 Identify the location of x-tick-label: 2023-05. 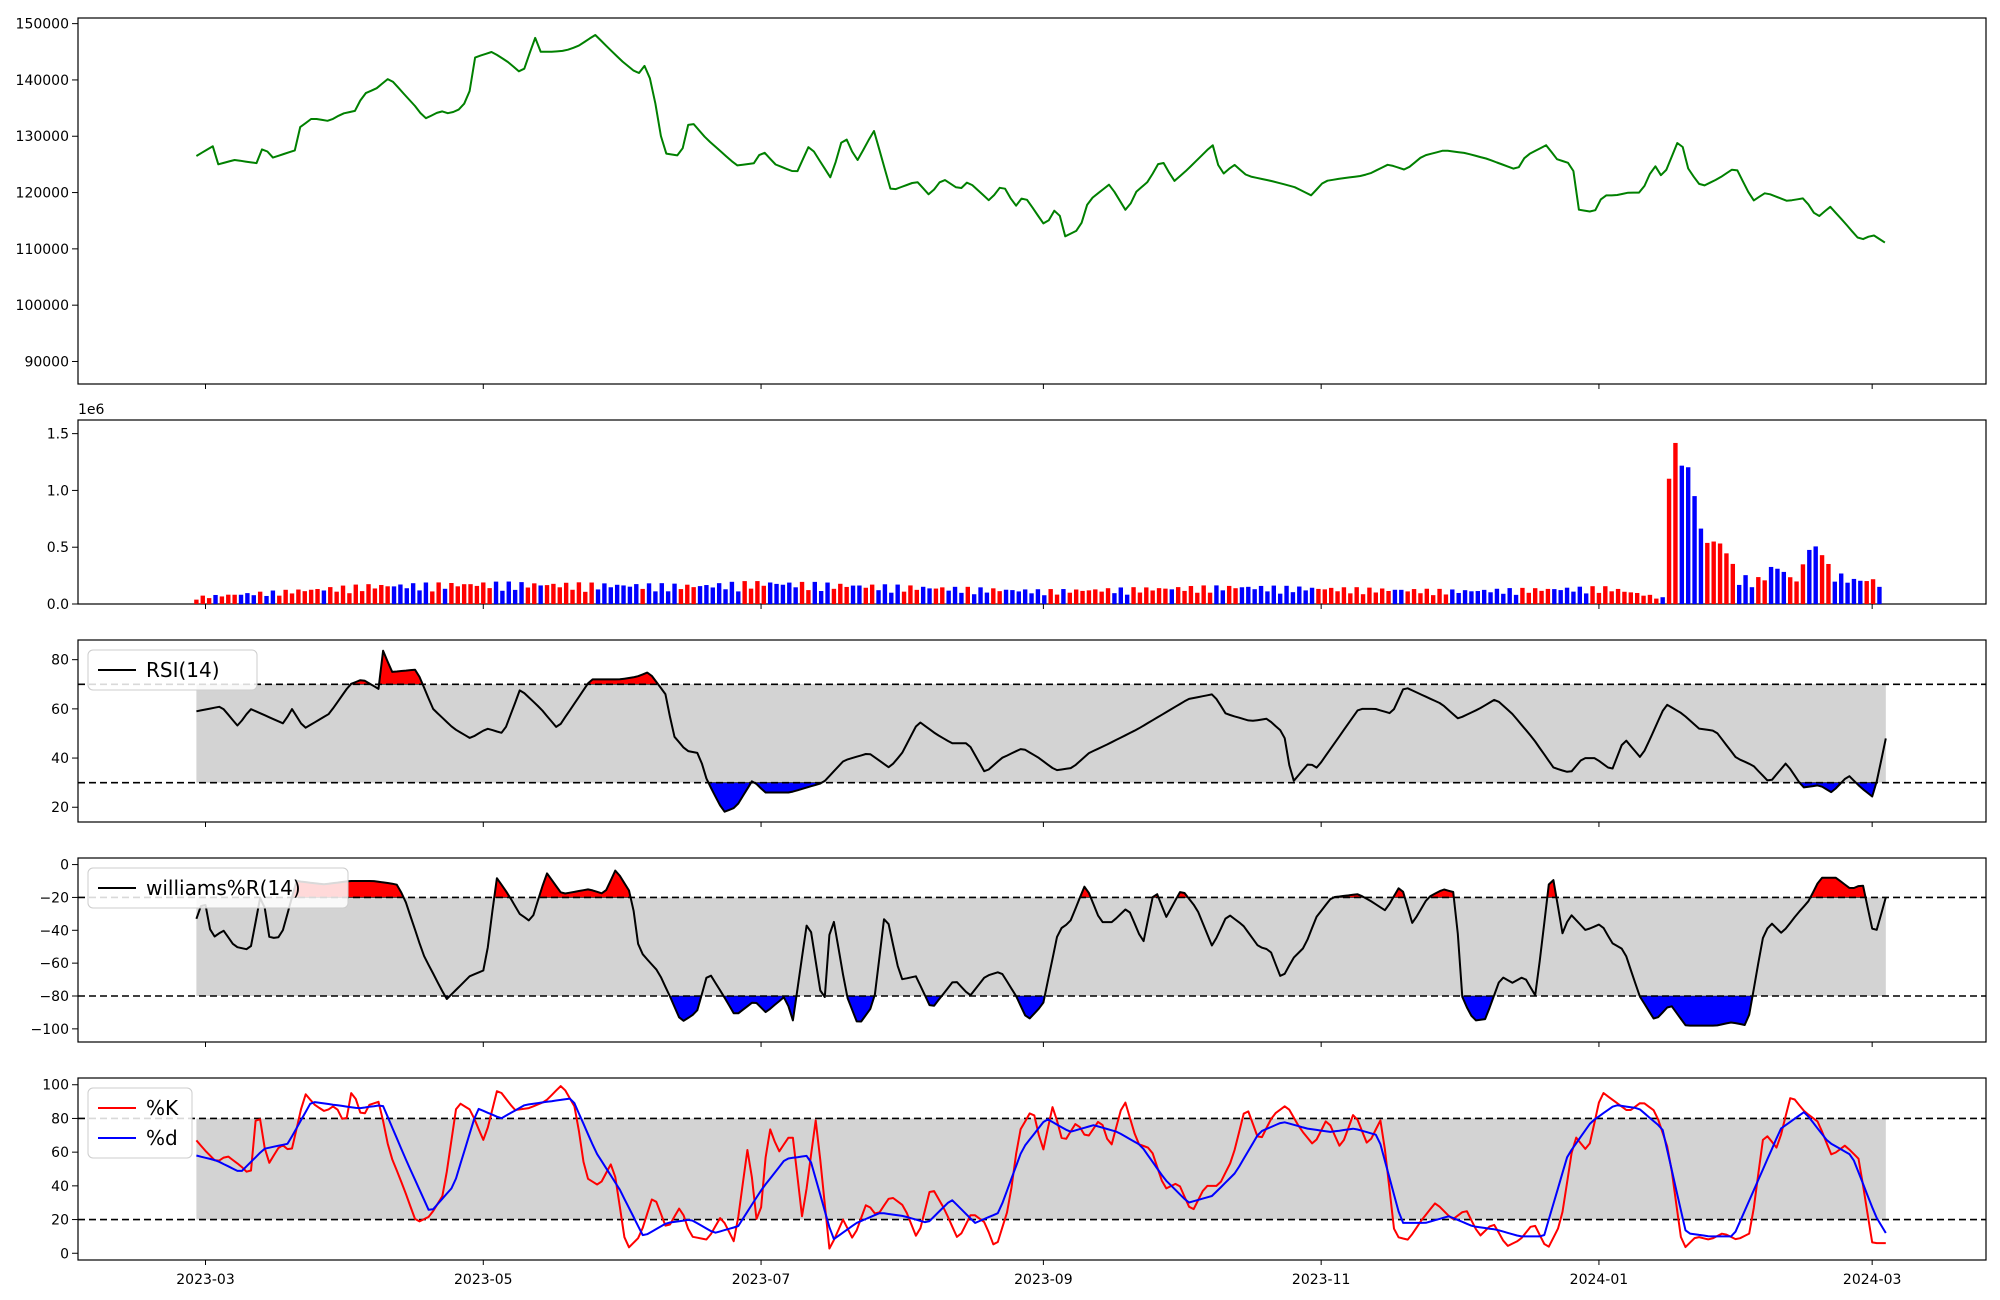
(483, 1280).